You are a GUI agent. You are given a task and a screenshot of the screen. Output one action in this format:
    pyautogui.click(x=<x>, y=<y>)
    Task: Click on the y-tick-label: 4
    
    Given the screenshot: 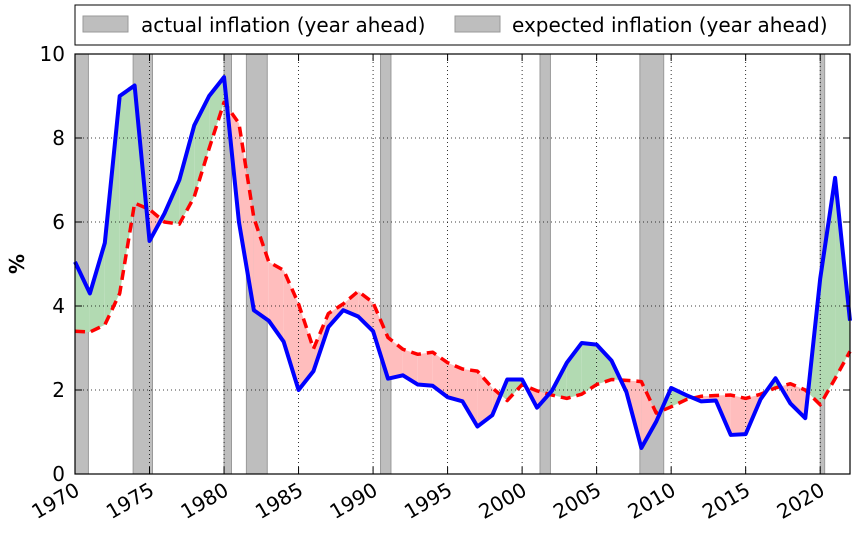 What is the action you would take?
    pyautogui.click(x=58, y=306)
    